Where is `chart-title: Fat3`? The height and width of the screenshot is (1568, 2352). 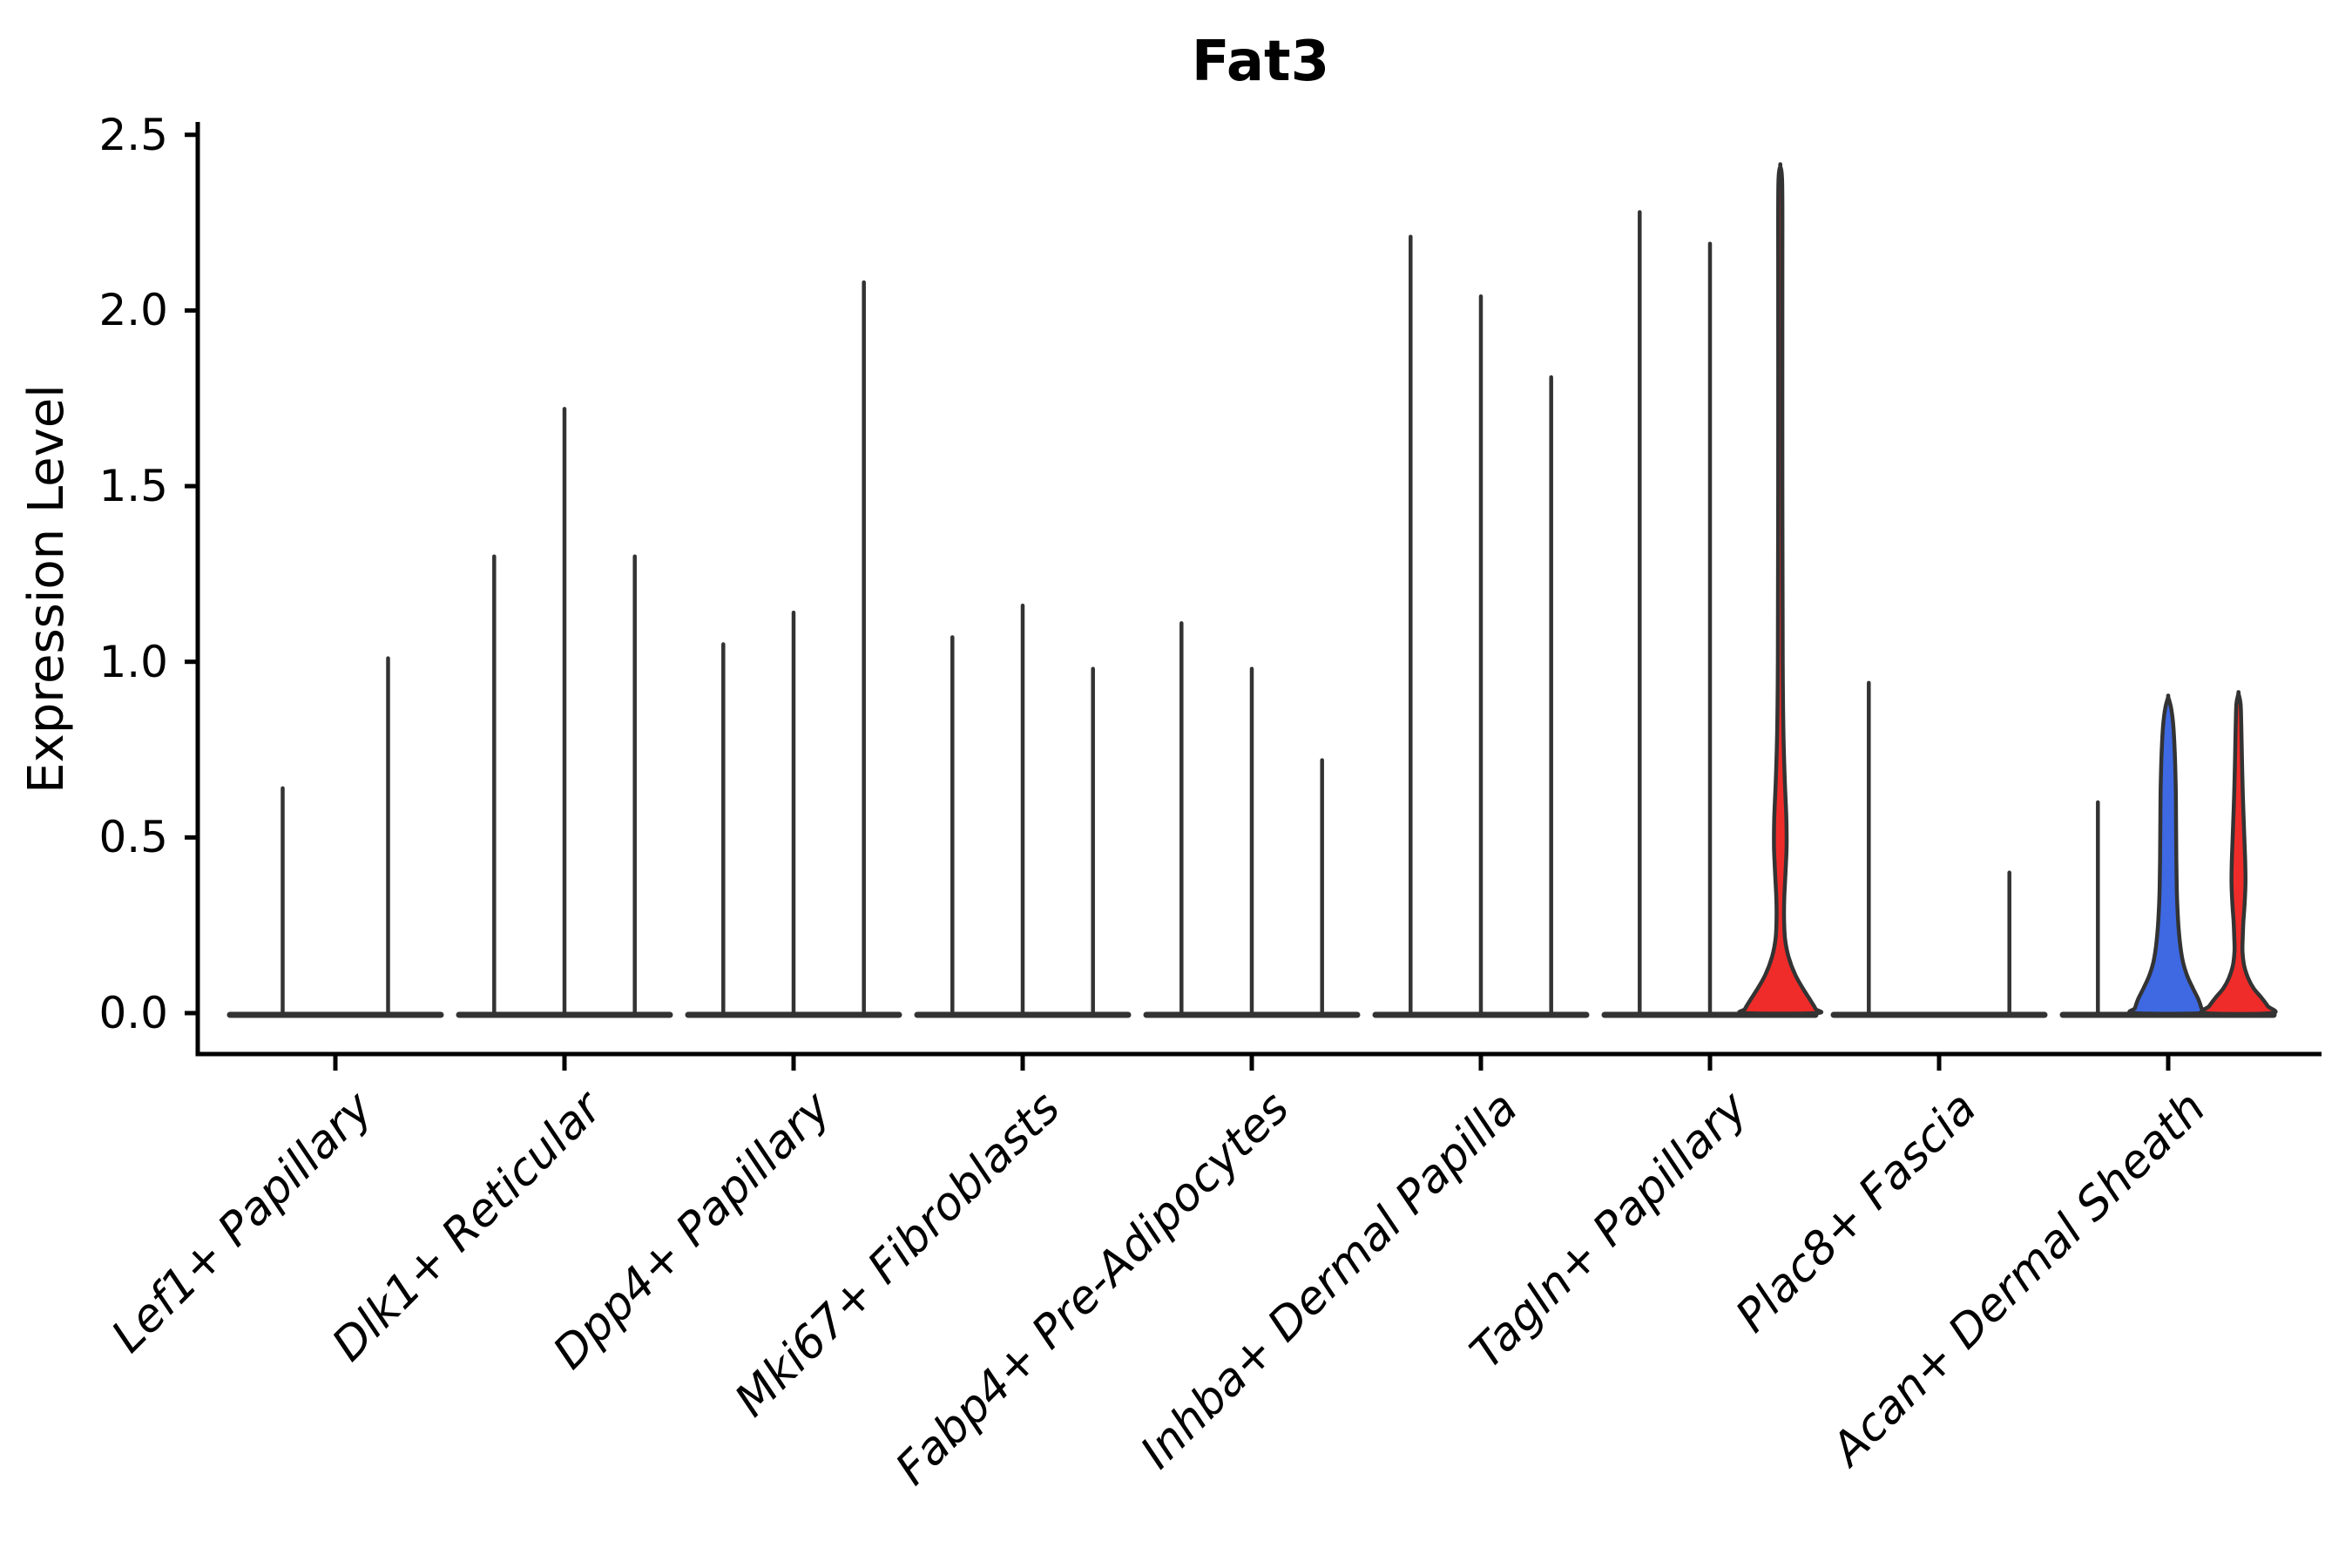
chart-title: Fat3 is located at coordinates (1260, 62).